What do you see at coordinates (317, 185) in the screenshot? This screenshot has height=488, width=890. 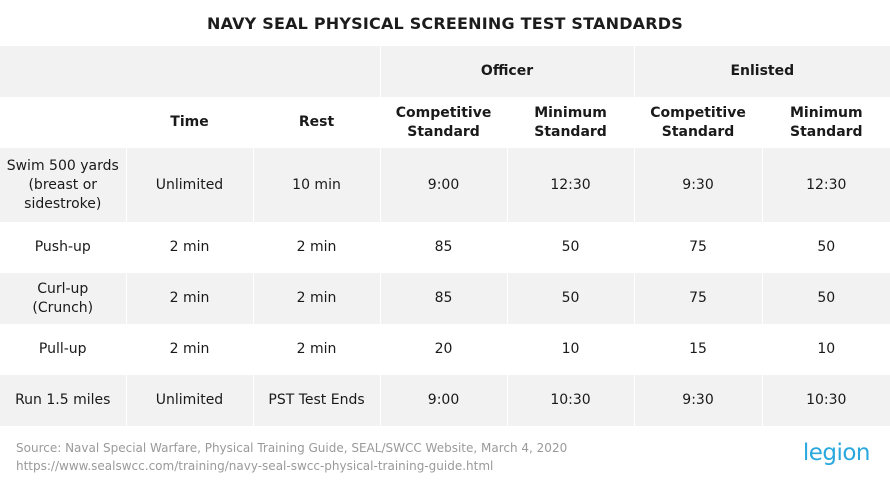 I see `rest-cell: 10 min` at bounding box center [317, 185].